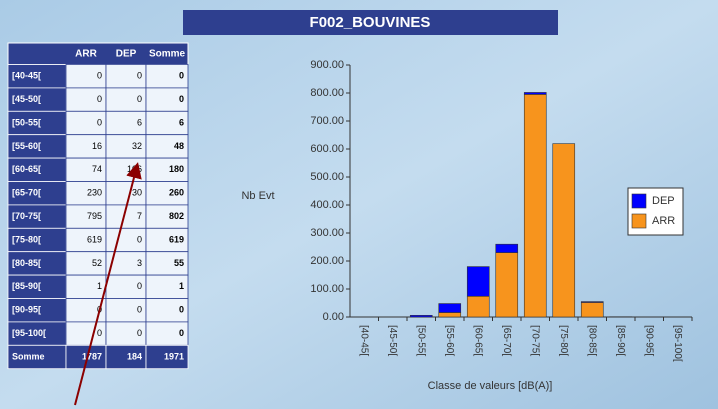 The image size is (718, 409). What do you see at coordinates (620, 340) in the screenshot?
I see `x-tick-label: [85-90[` at bounding box center [620, 340].